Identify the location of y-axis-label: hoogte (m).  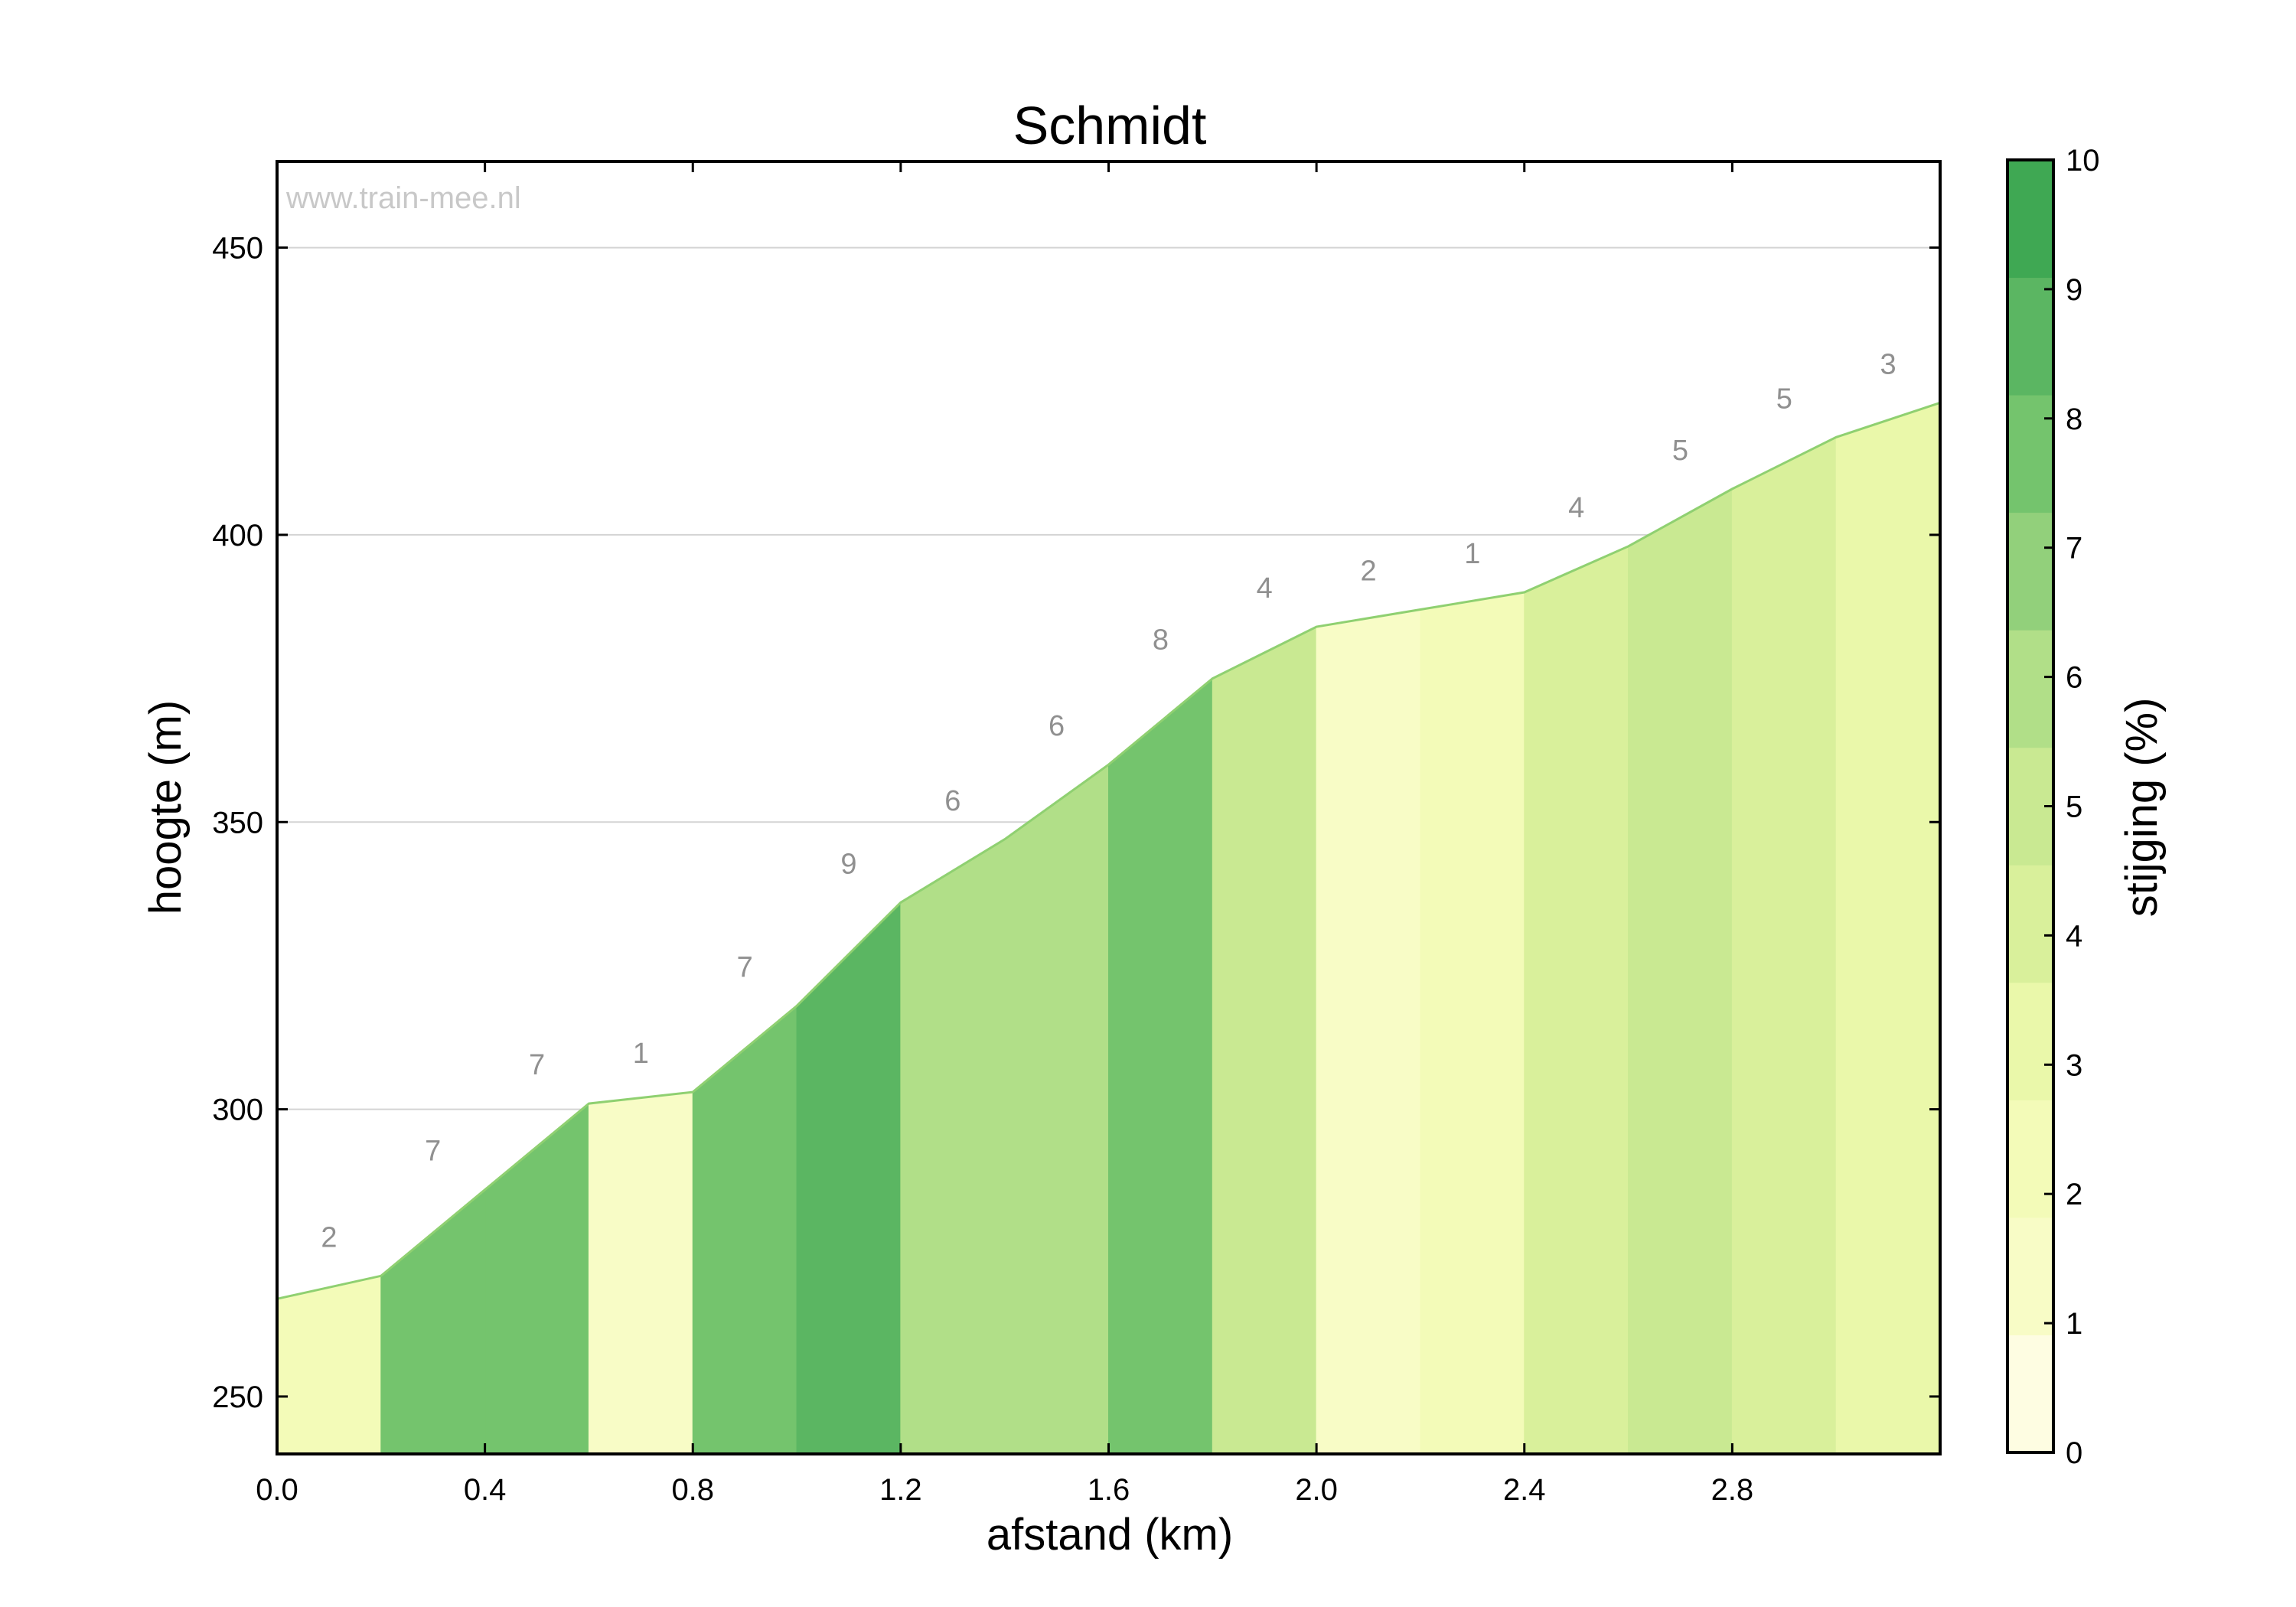
(166, 807).